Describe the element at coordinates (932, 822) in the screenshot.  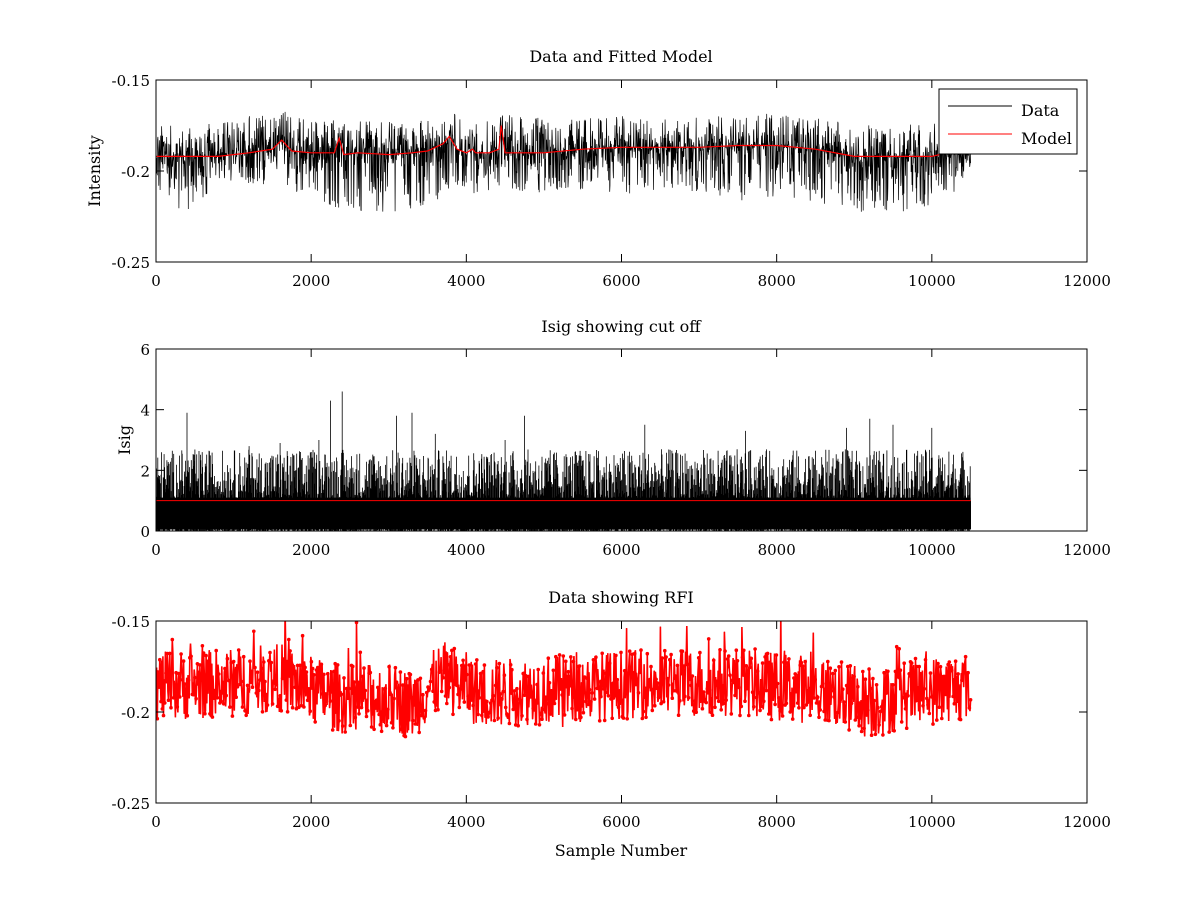
I see `x-tick-label: 10000` at that location.